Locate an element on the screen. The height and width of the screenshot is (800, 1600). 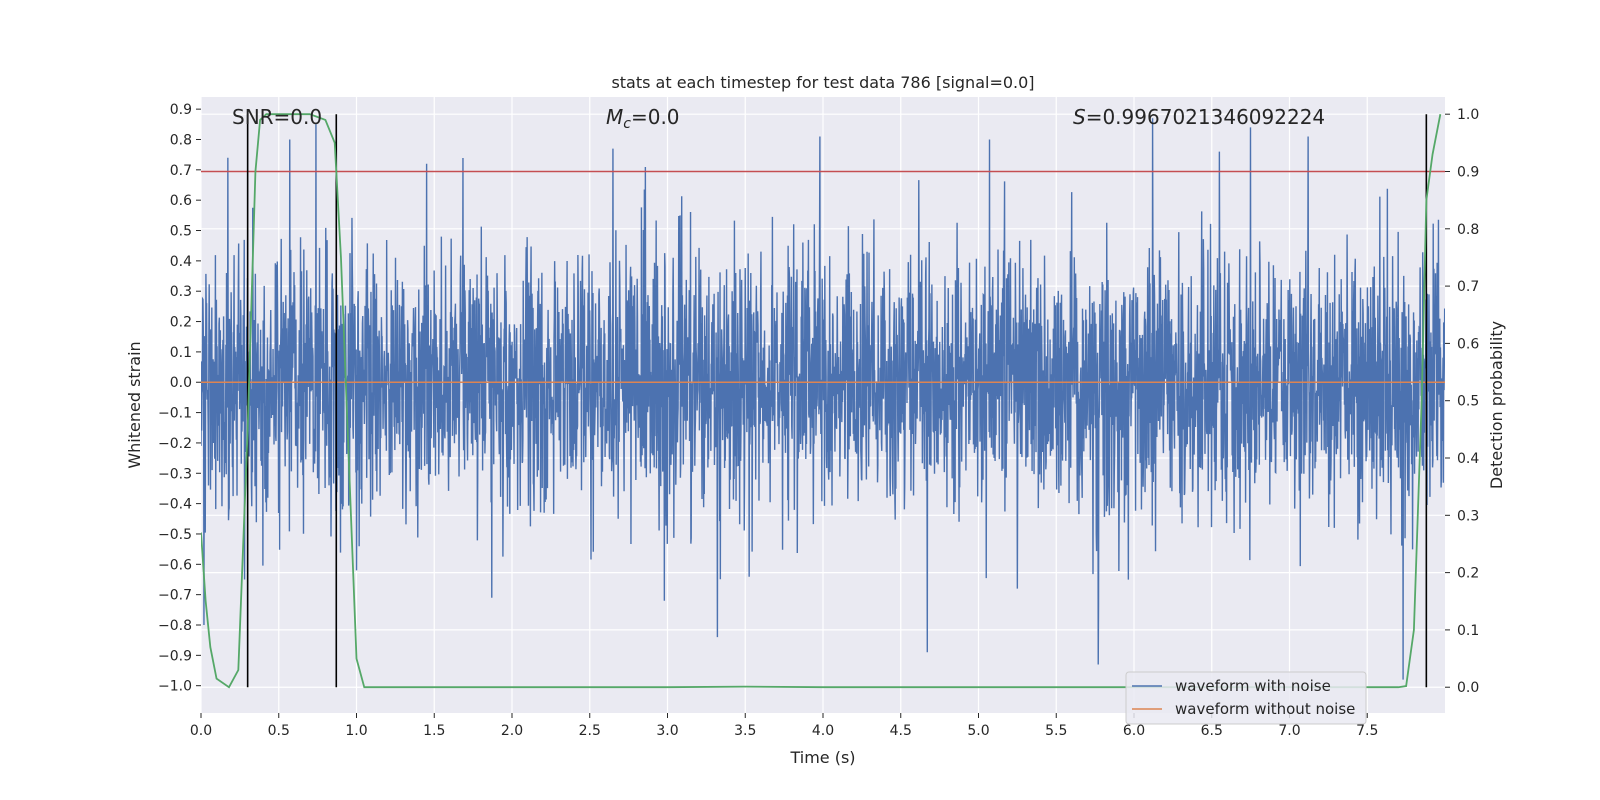
y-tick-label: −0.7 is located at coordinates (175, 596).